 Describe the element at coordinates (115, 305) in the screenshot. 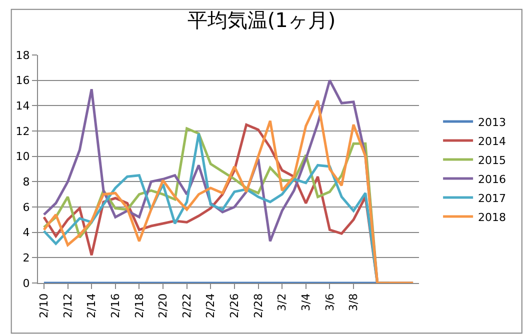

I see `x-tick-label: 2/16` at that location.